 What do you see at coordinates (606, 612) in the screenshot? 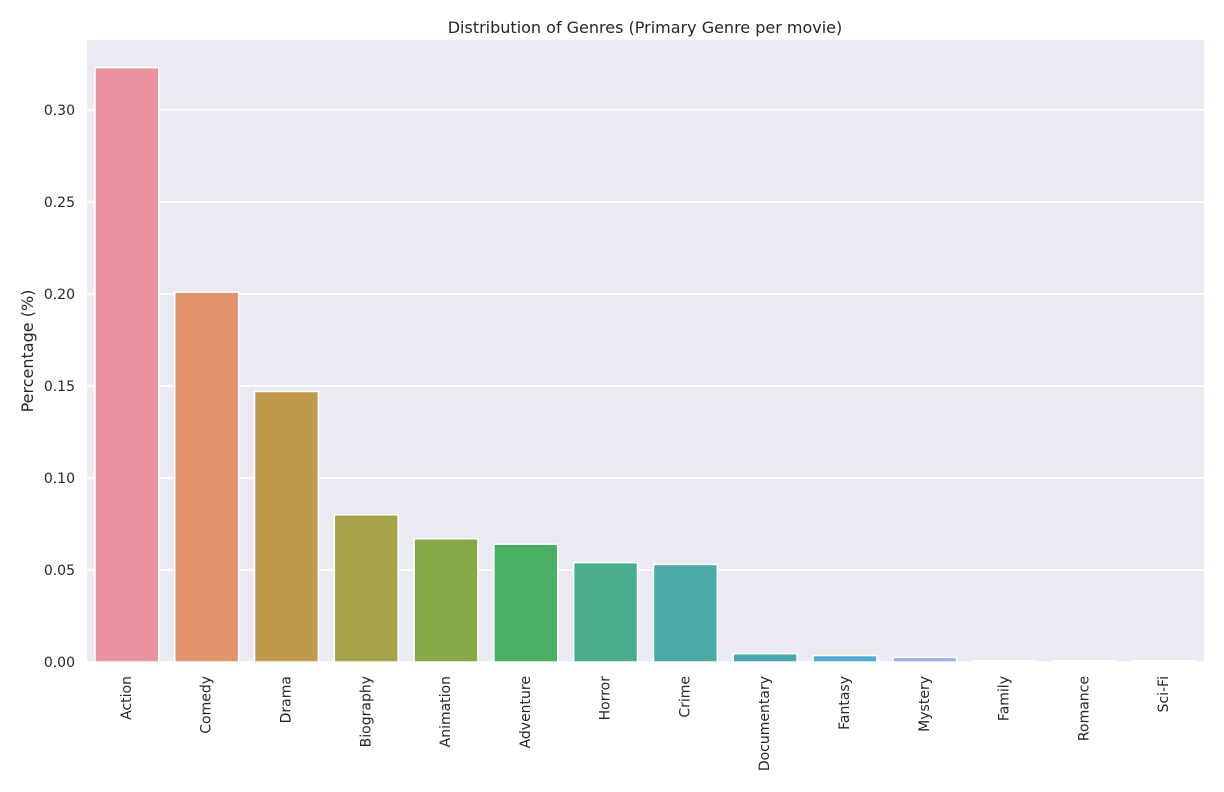
I see `bar-horror` at bounding box center [606, 612].